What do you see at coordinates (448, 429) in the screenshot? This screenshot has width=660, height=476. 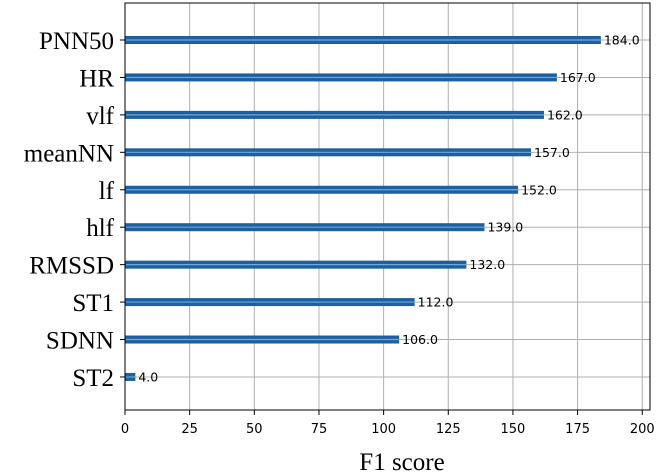 I see `x-tick-label: 125` at bounding box center [448, 429].